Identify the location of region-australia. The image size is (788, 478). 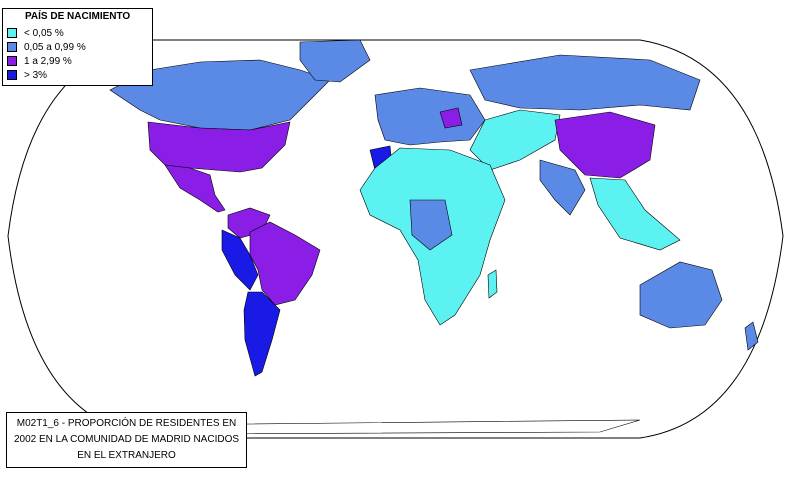
(681, 295).